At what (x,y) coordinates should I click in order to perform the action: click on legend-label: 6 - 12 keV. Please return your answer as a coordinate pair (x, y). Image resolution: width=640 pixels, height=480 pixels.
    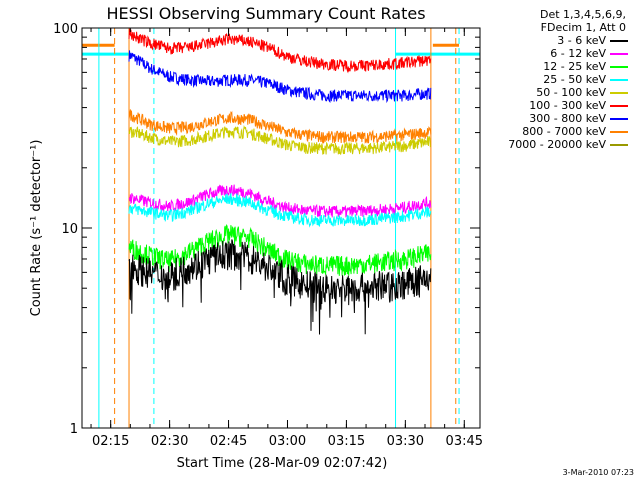
    Looking at the image, I should click on (578, 53).